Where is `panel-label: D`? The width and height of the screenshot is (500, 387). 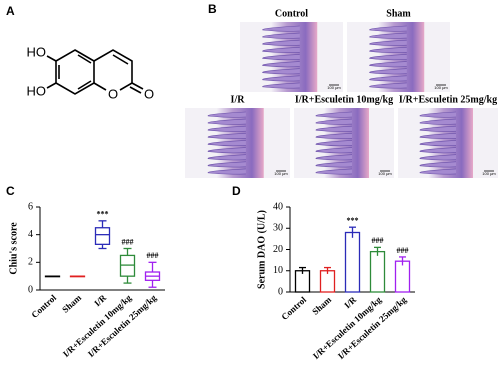
panel-label: D is located at coordinates (236, 191).